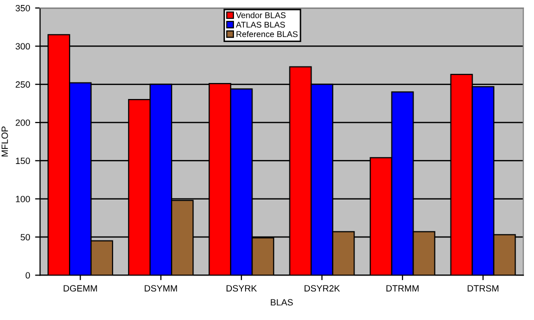 This screenshot has height=320, width=534. I want to click on y-tick-label: 150, so click(23, 161).